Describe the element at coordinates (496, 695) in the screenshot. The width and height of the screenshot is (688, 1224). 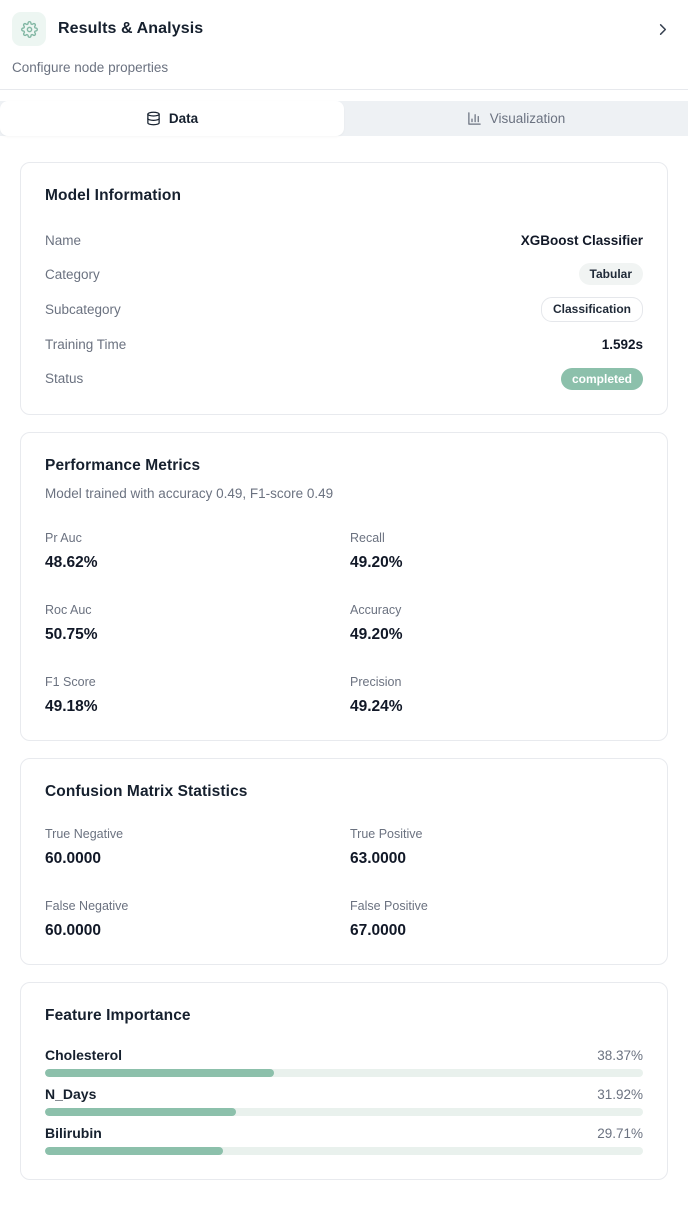
I see `metric-precision: Precision 49.24%` at that location.